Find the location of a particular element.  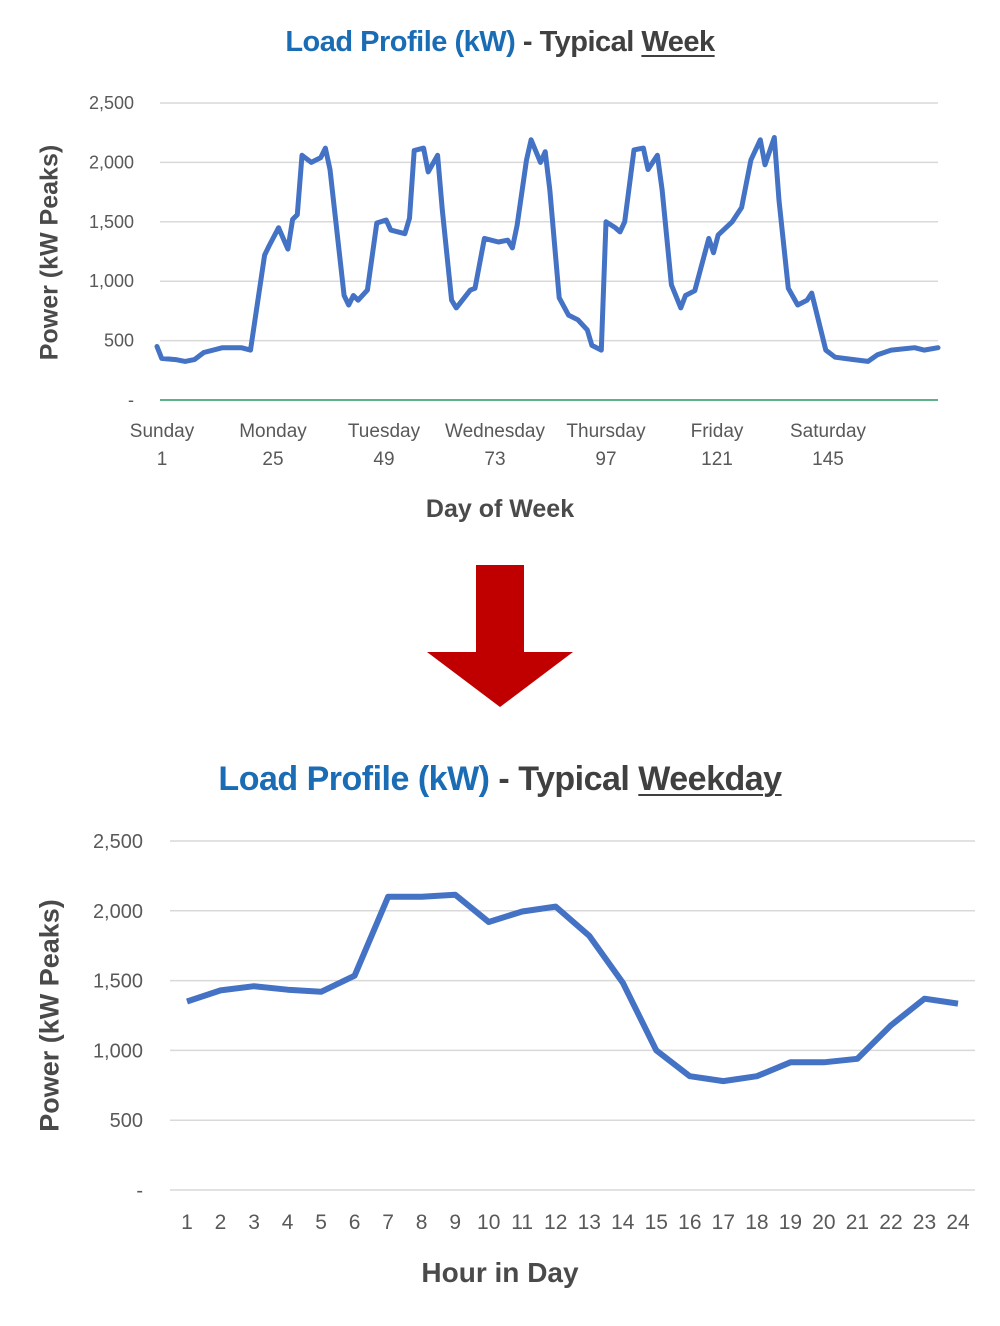

x-tick-label: 2 is located at coordinates (221, 1222).